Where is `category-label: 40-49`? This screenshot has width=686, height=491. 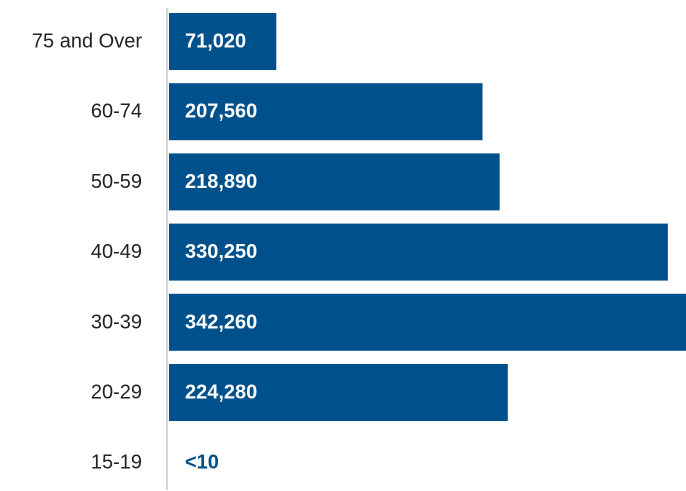
category-label: 40-49 is located at coordinates (116, 252).